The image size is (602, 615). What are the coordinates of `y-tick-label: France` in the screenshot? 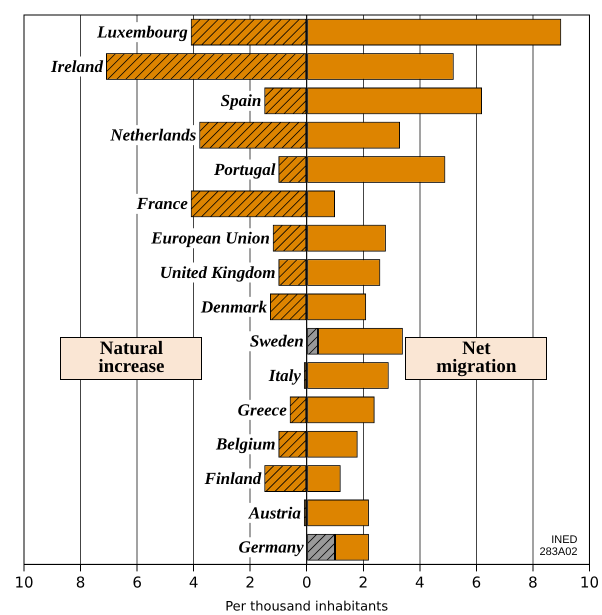 It's located at (162, 204).